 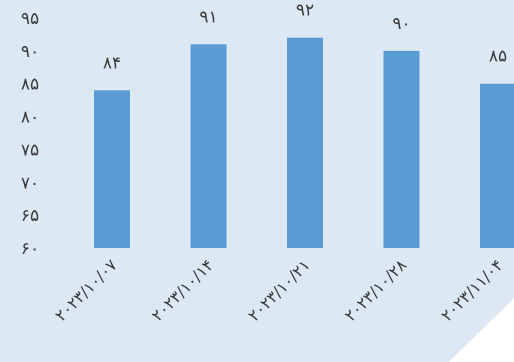 I want to click on data-label: ۸۴, so click(x=112, y=63).